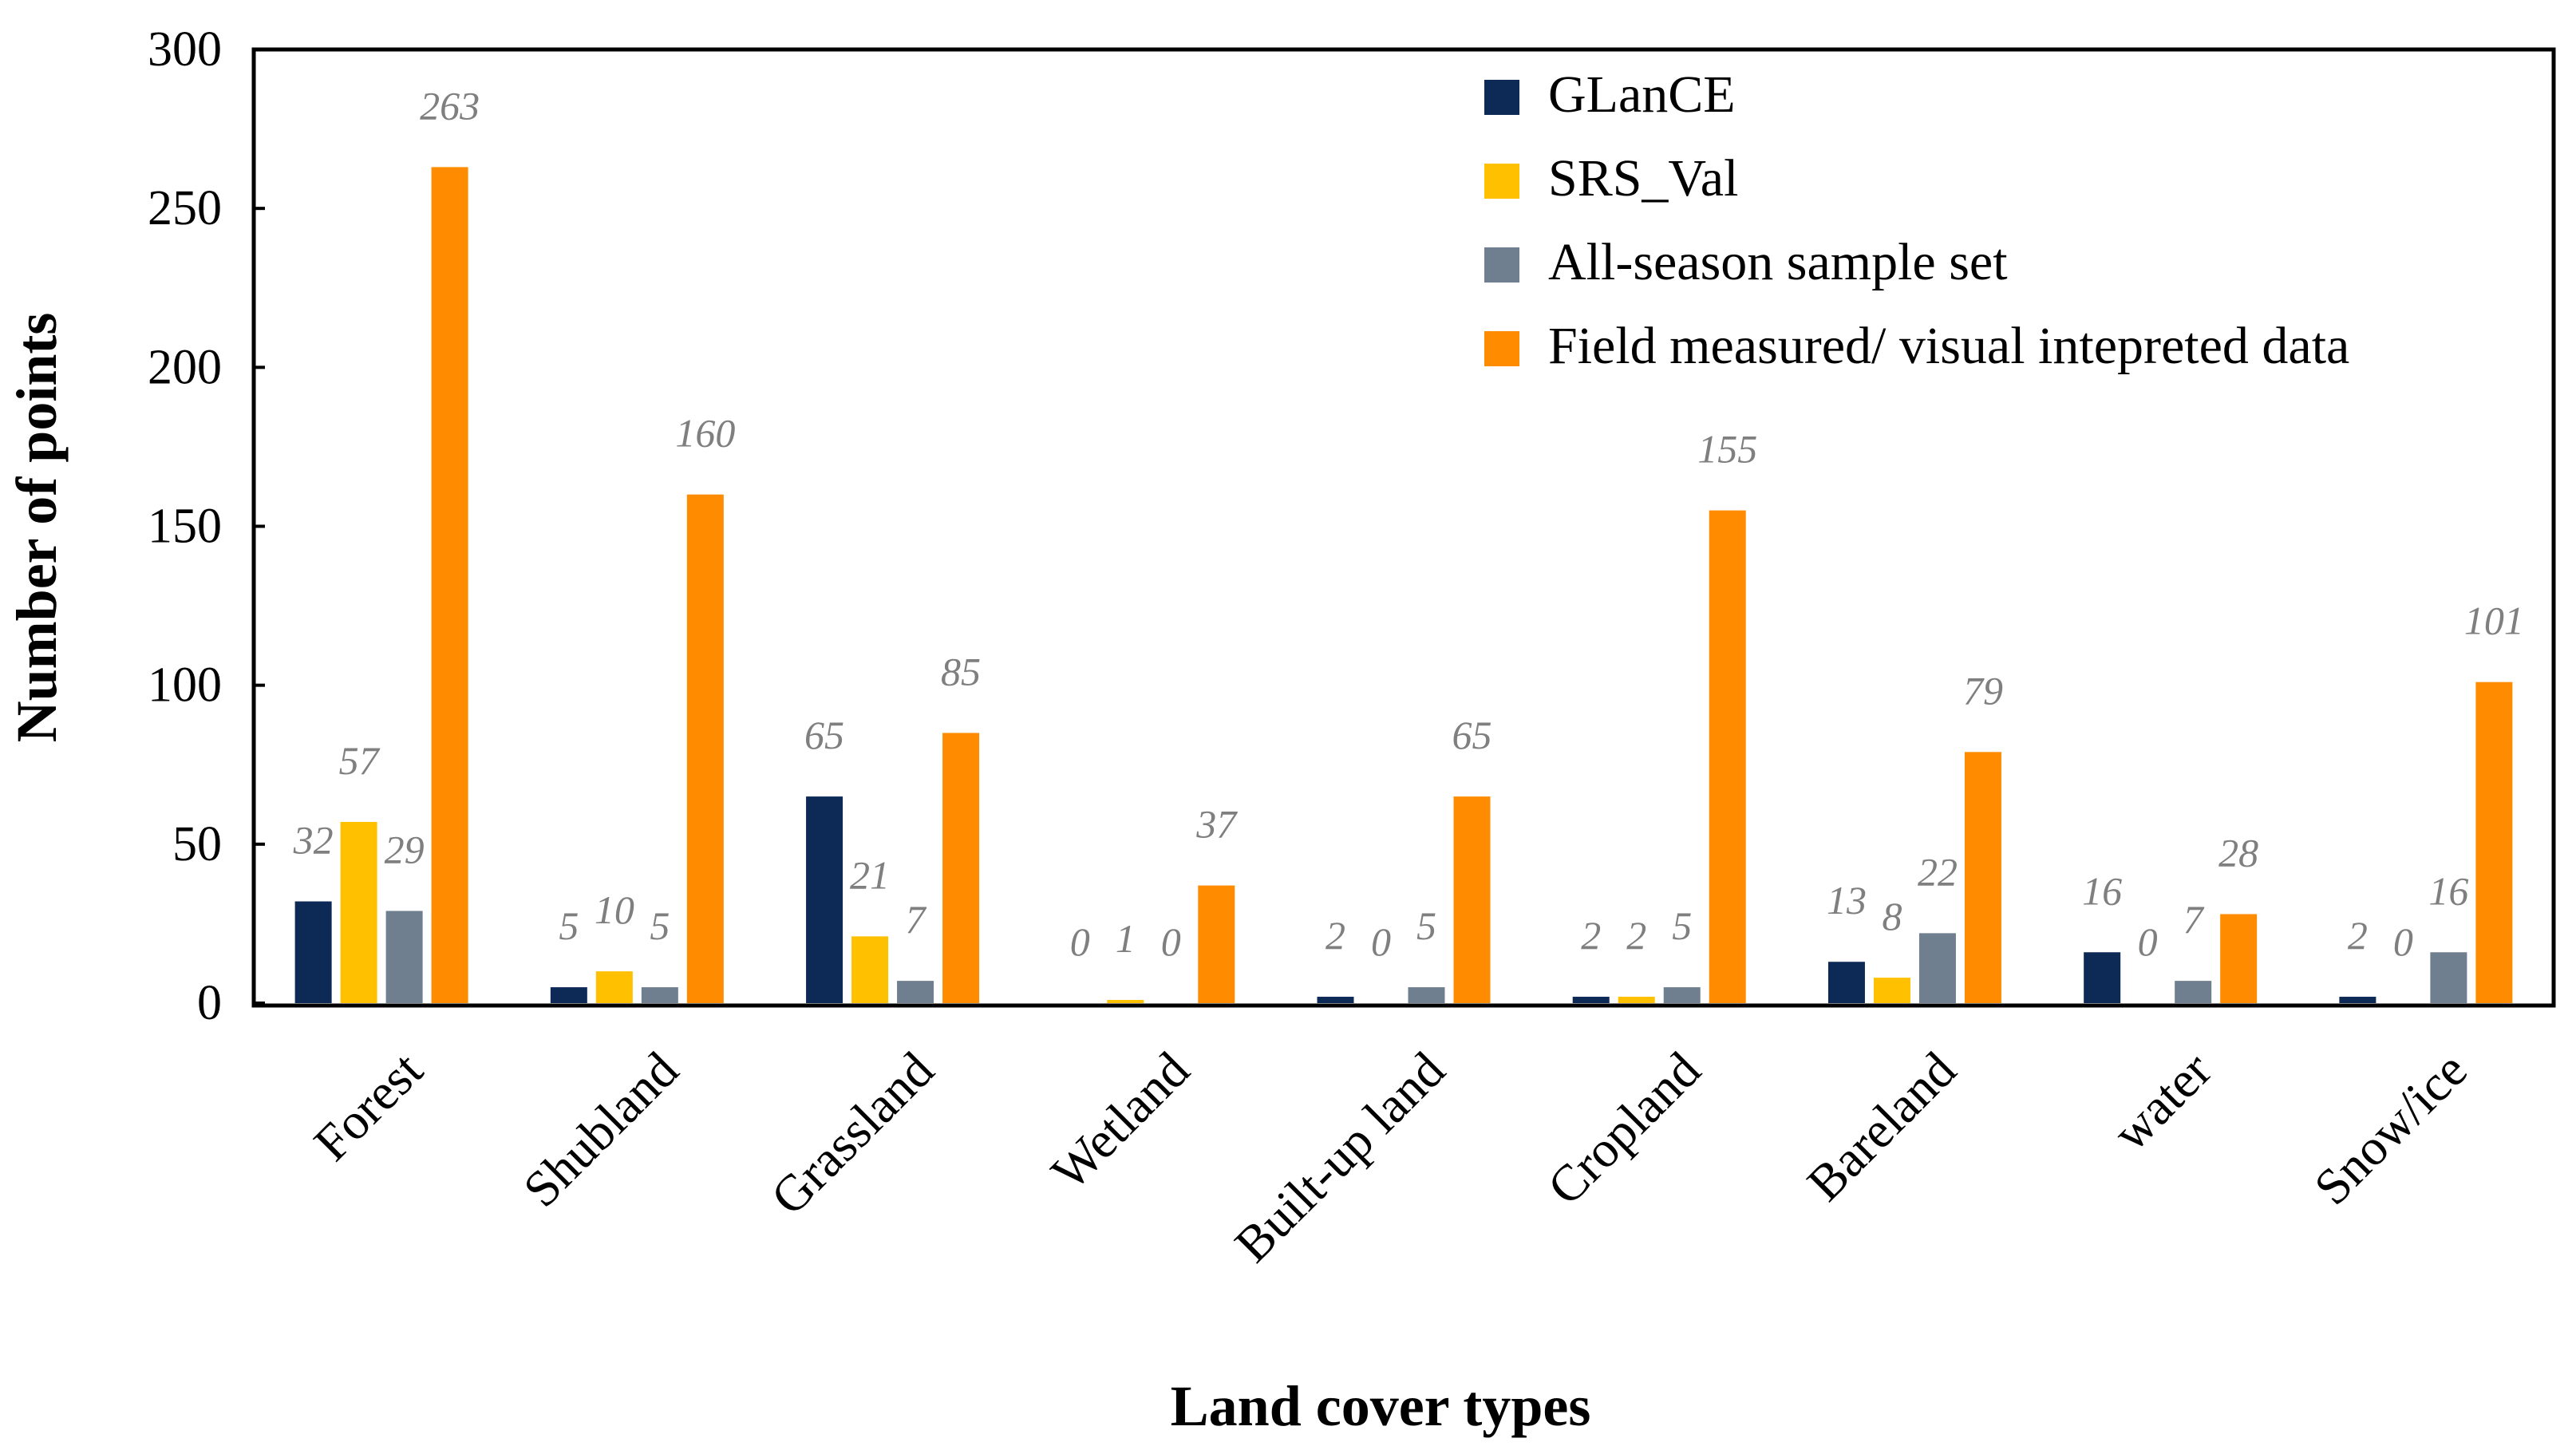 The image size is (2576, 1454). Describe the element at coordinates (185, 685) in the screenshot. I see `y-tick-label: 100` at that location.